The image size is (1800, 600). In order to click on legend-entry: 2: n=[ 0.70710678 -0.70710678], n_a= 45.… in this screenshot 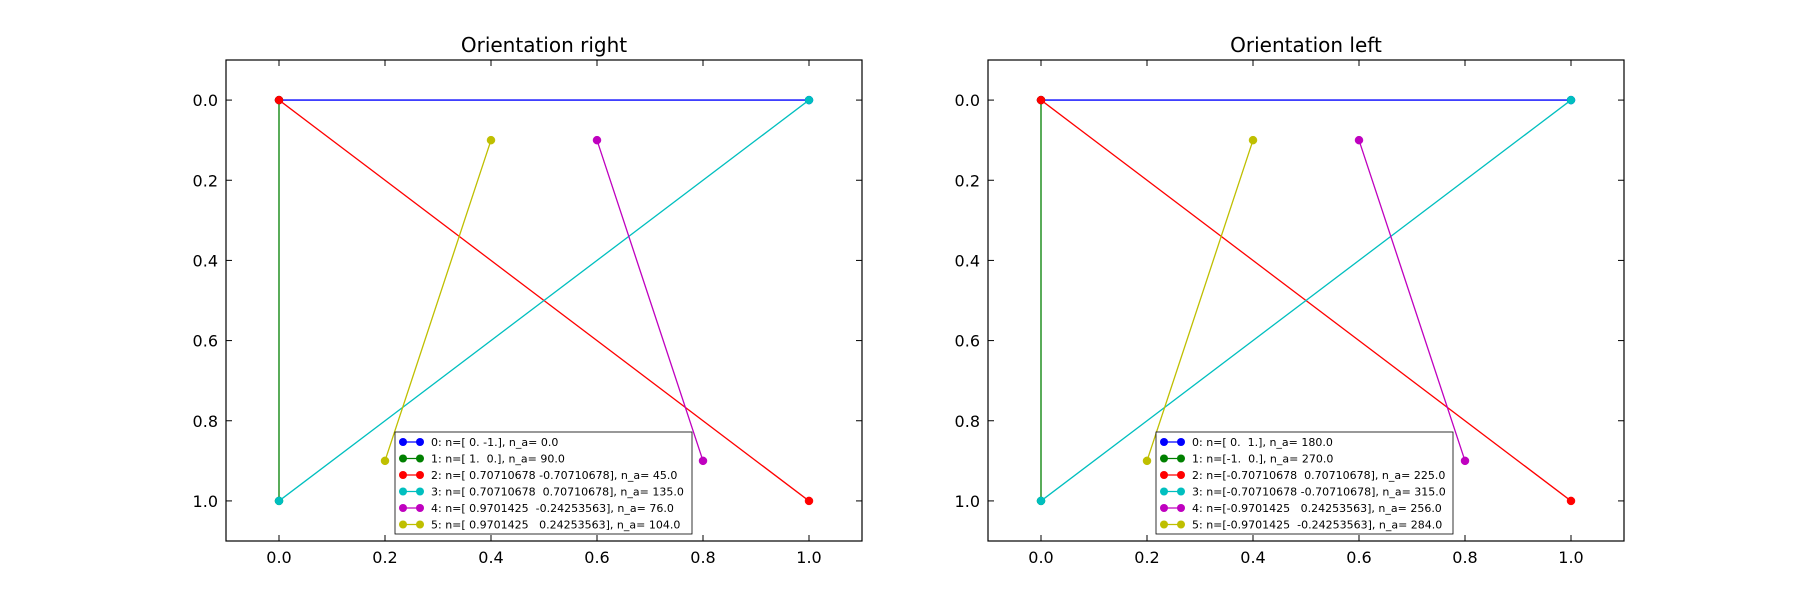, I will do `click(554, 475)`.